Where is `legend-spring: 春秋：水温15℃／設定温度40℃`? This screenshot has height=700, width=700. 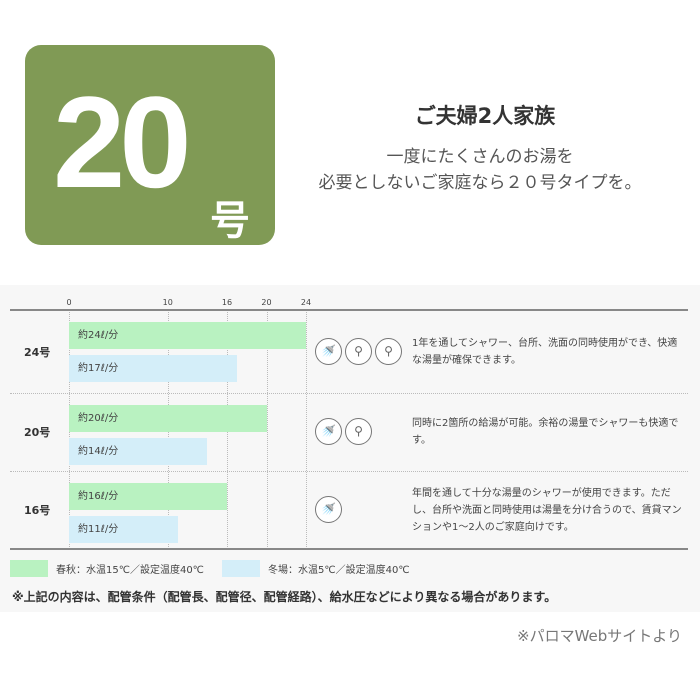
legend-spring: 春秋：水温15℃／設定温度40℃ is located at coordinates (107, 568).